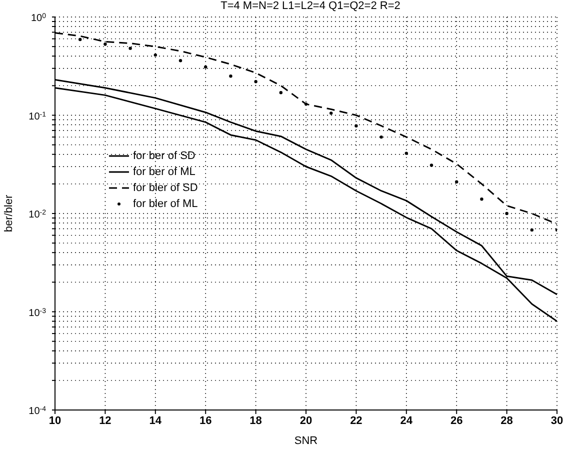 The image size is (569, 454). Describe the element at coordinates (306, 441) in the screenshot. I see `x-axis-title: SNR` at that location.